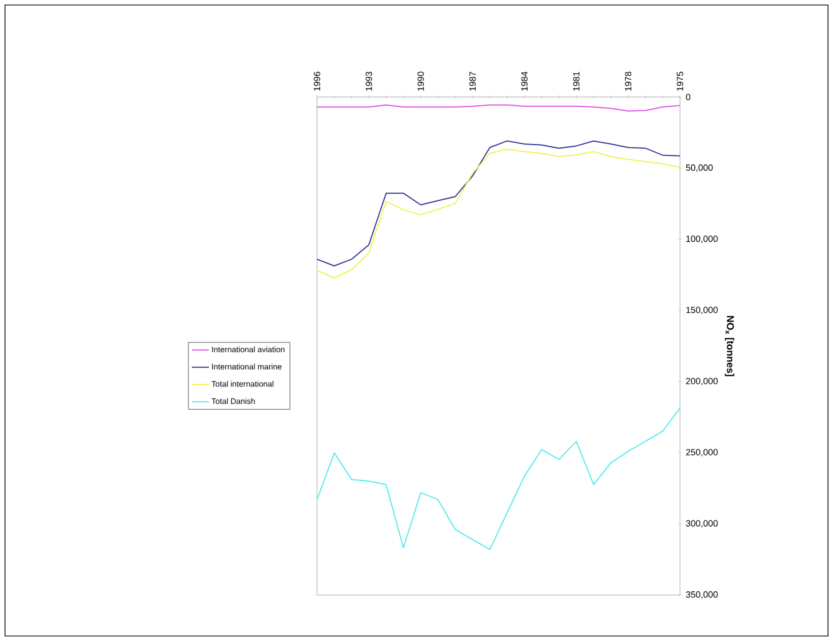  What do you see at coordinates (421, 81) in the screenshot?
I see `x-tick-label: 1990` at bounding box center [421, 81].